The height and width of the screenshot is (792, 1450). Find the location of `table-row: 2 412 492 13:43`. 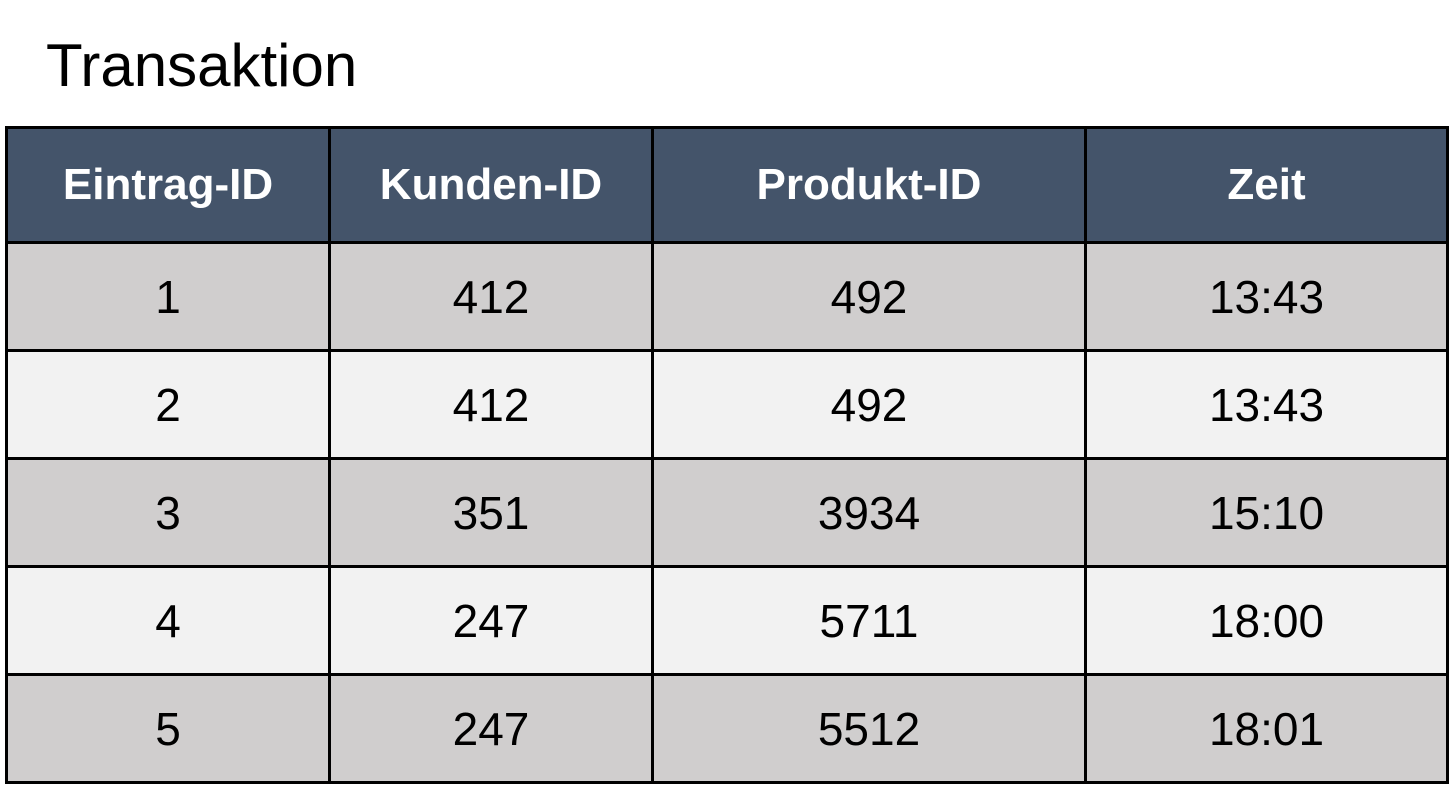

table-row: 2 412 492 13:43 is located at coordinates (727, 404).